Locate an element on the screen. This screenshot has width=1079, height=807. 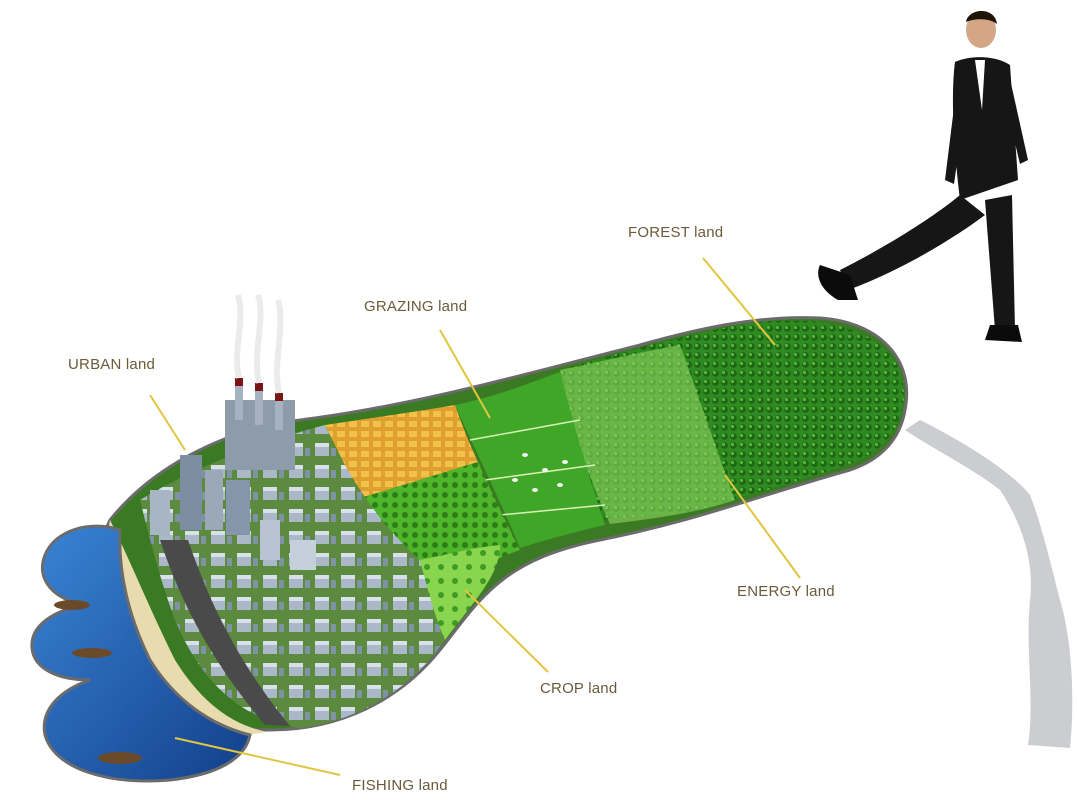
man-shadow is located at coordinates (989, 584).